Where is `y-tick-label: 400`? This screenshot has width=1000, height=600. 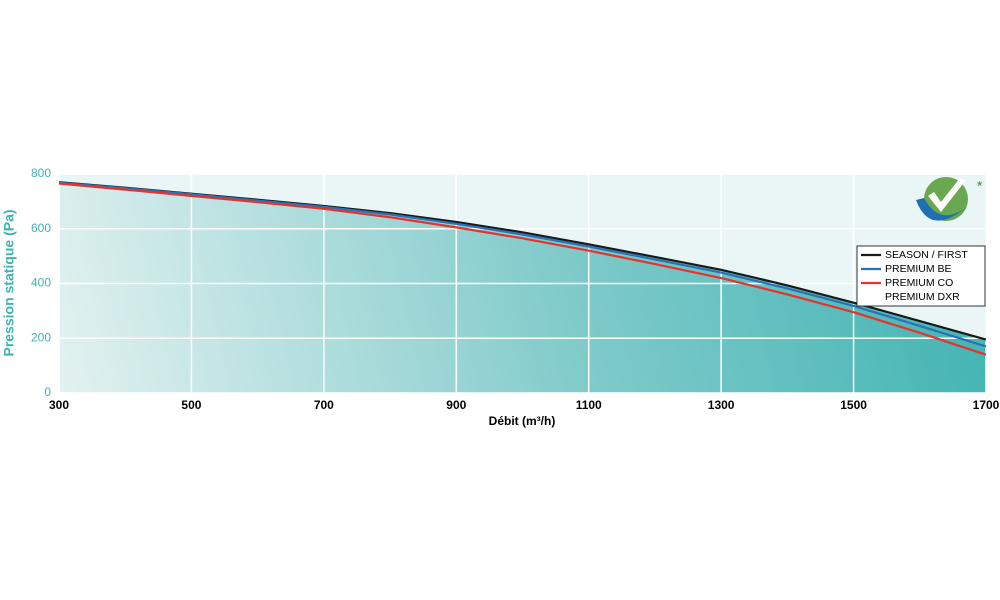 y-tick-label: 400 is located at coordinates (41, 283).